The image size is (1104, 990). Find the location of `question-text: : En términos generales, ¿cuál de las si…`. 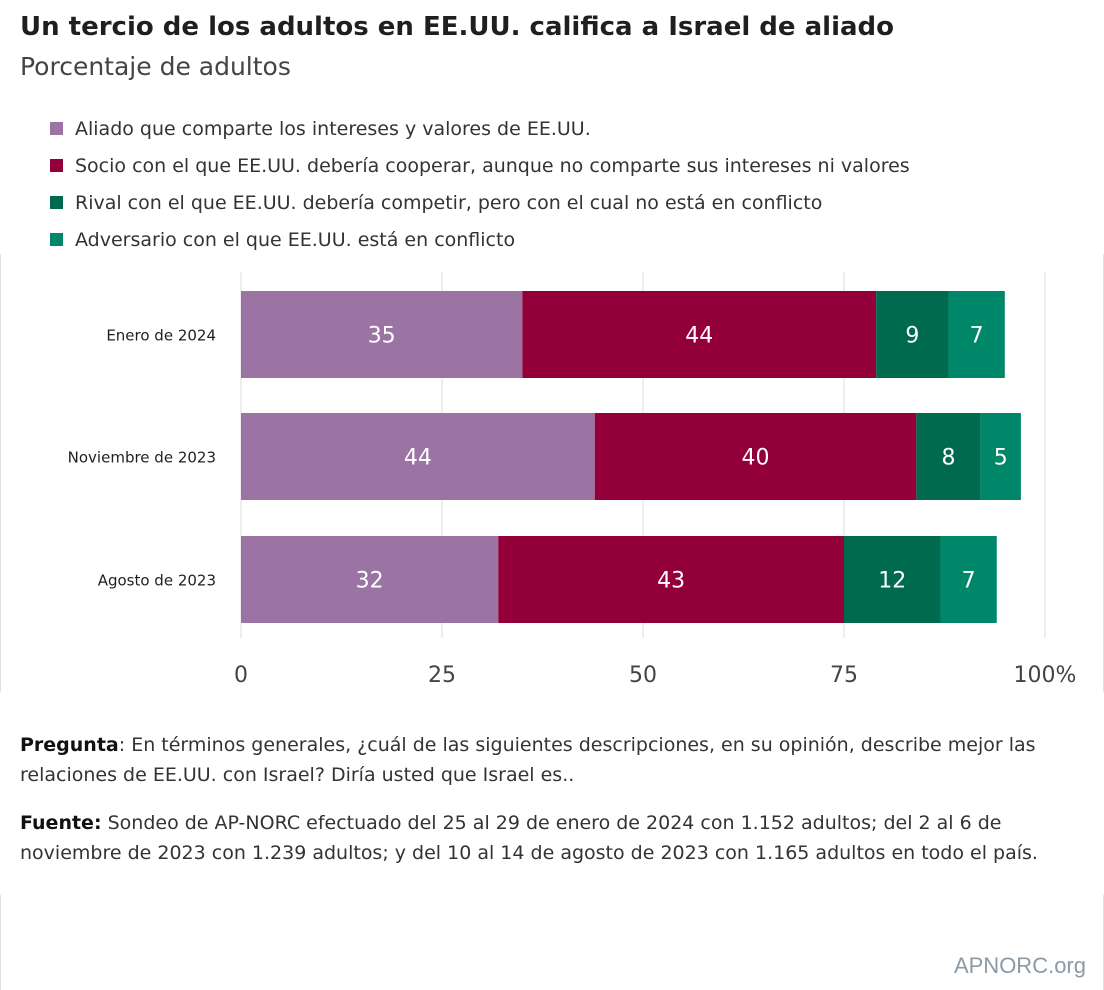

question-text: : En términos generales, ¿cuál de las si… is located at coordinates (528, 760).